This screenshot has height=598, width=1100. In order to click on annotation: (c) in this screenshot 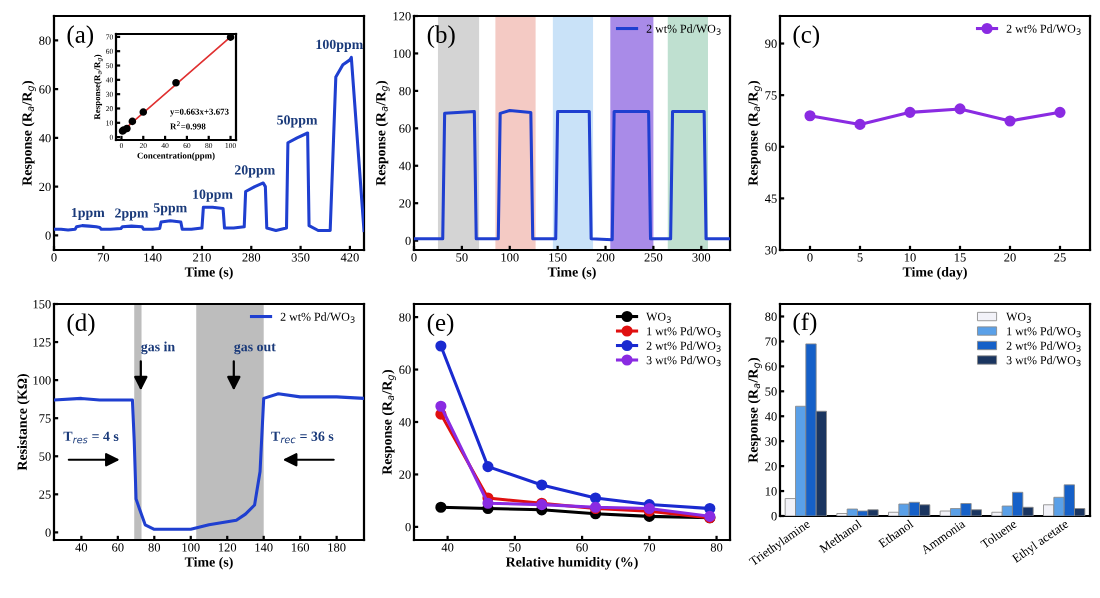, I will do `click(806, 37)`.